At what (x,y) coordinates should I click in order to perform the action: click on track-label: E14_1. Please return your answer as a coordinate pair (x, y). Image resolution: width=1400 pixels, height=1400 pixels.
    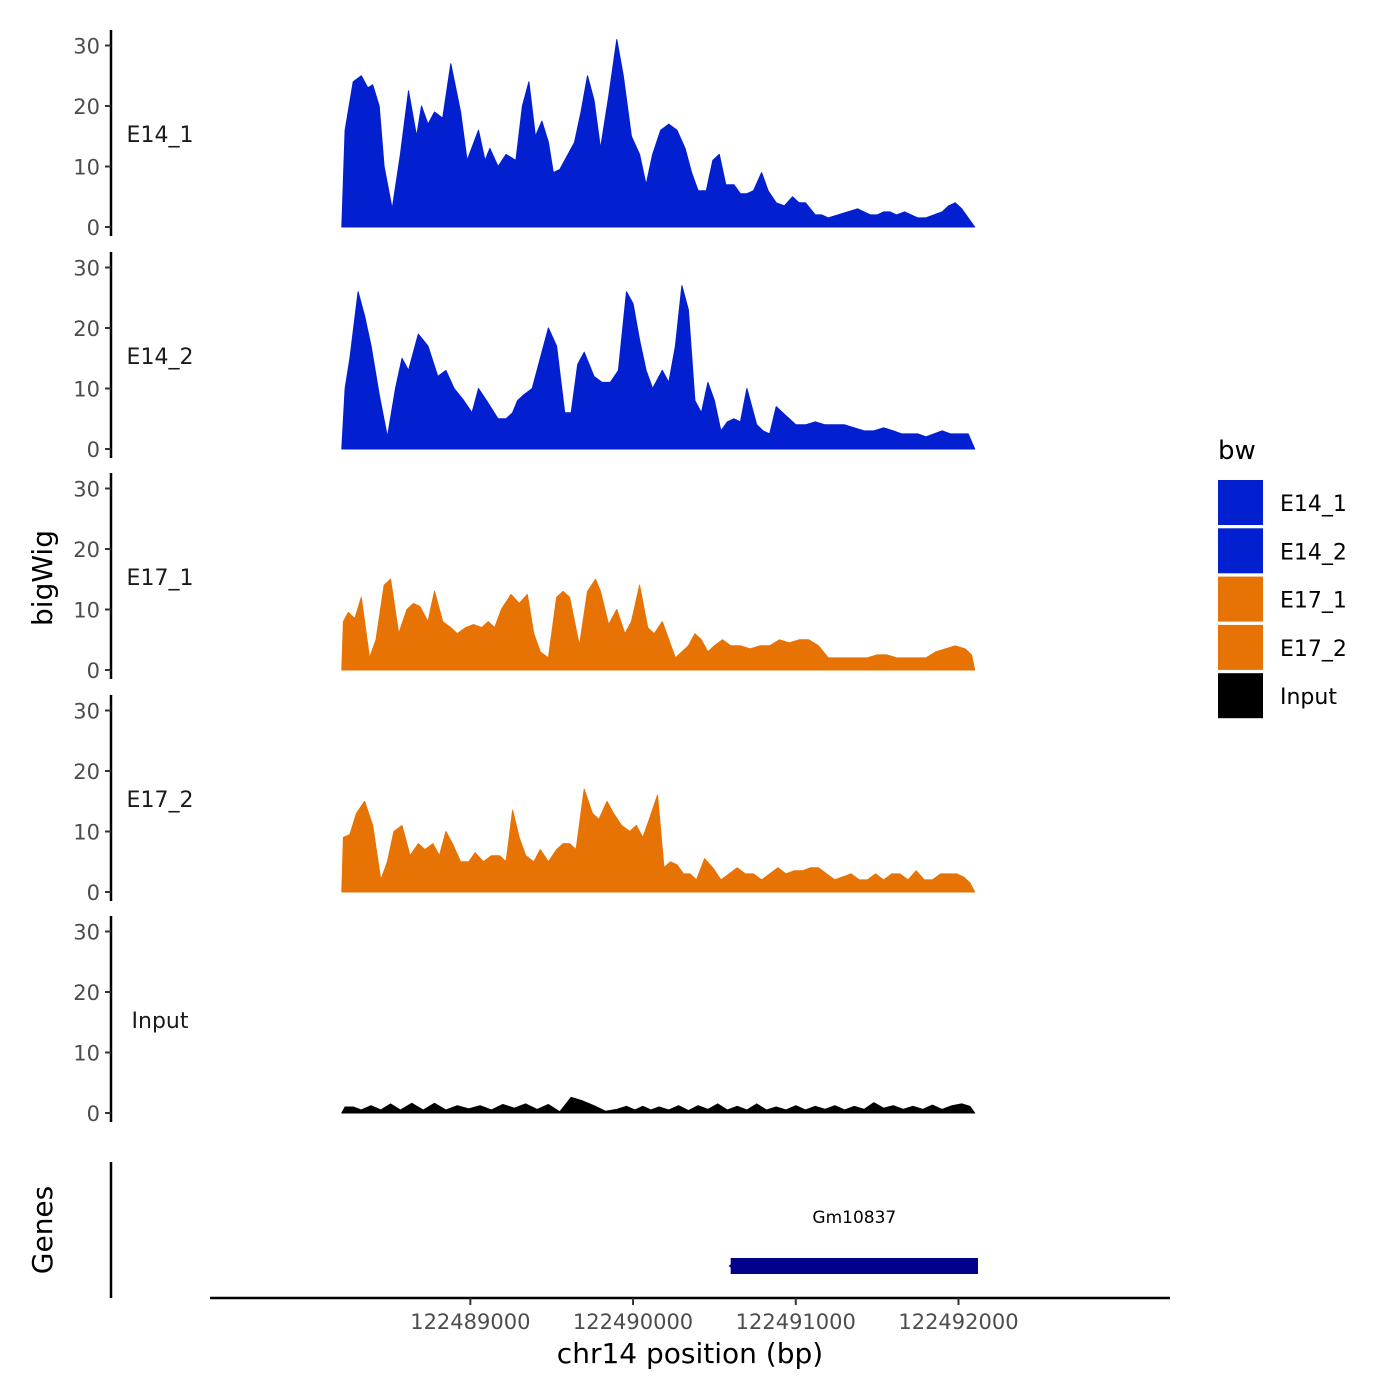
    Looking at the image, I should click on (160, 135).